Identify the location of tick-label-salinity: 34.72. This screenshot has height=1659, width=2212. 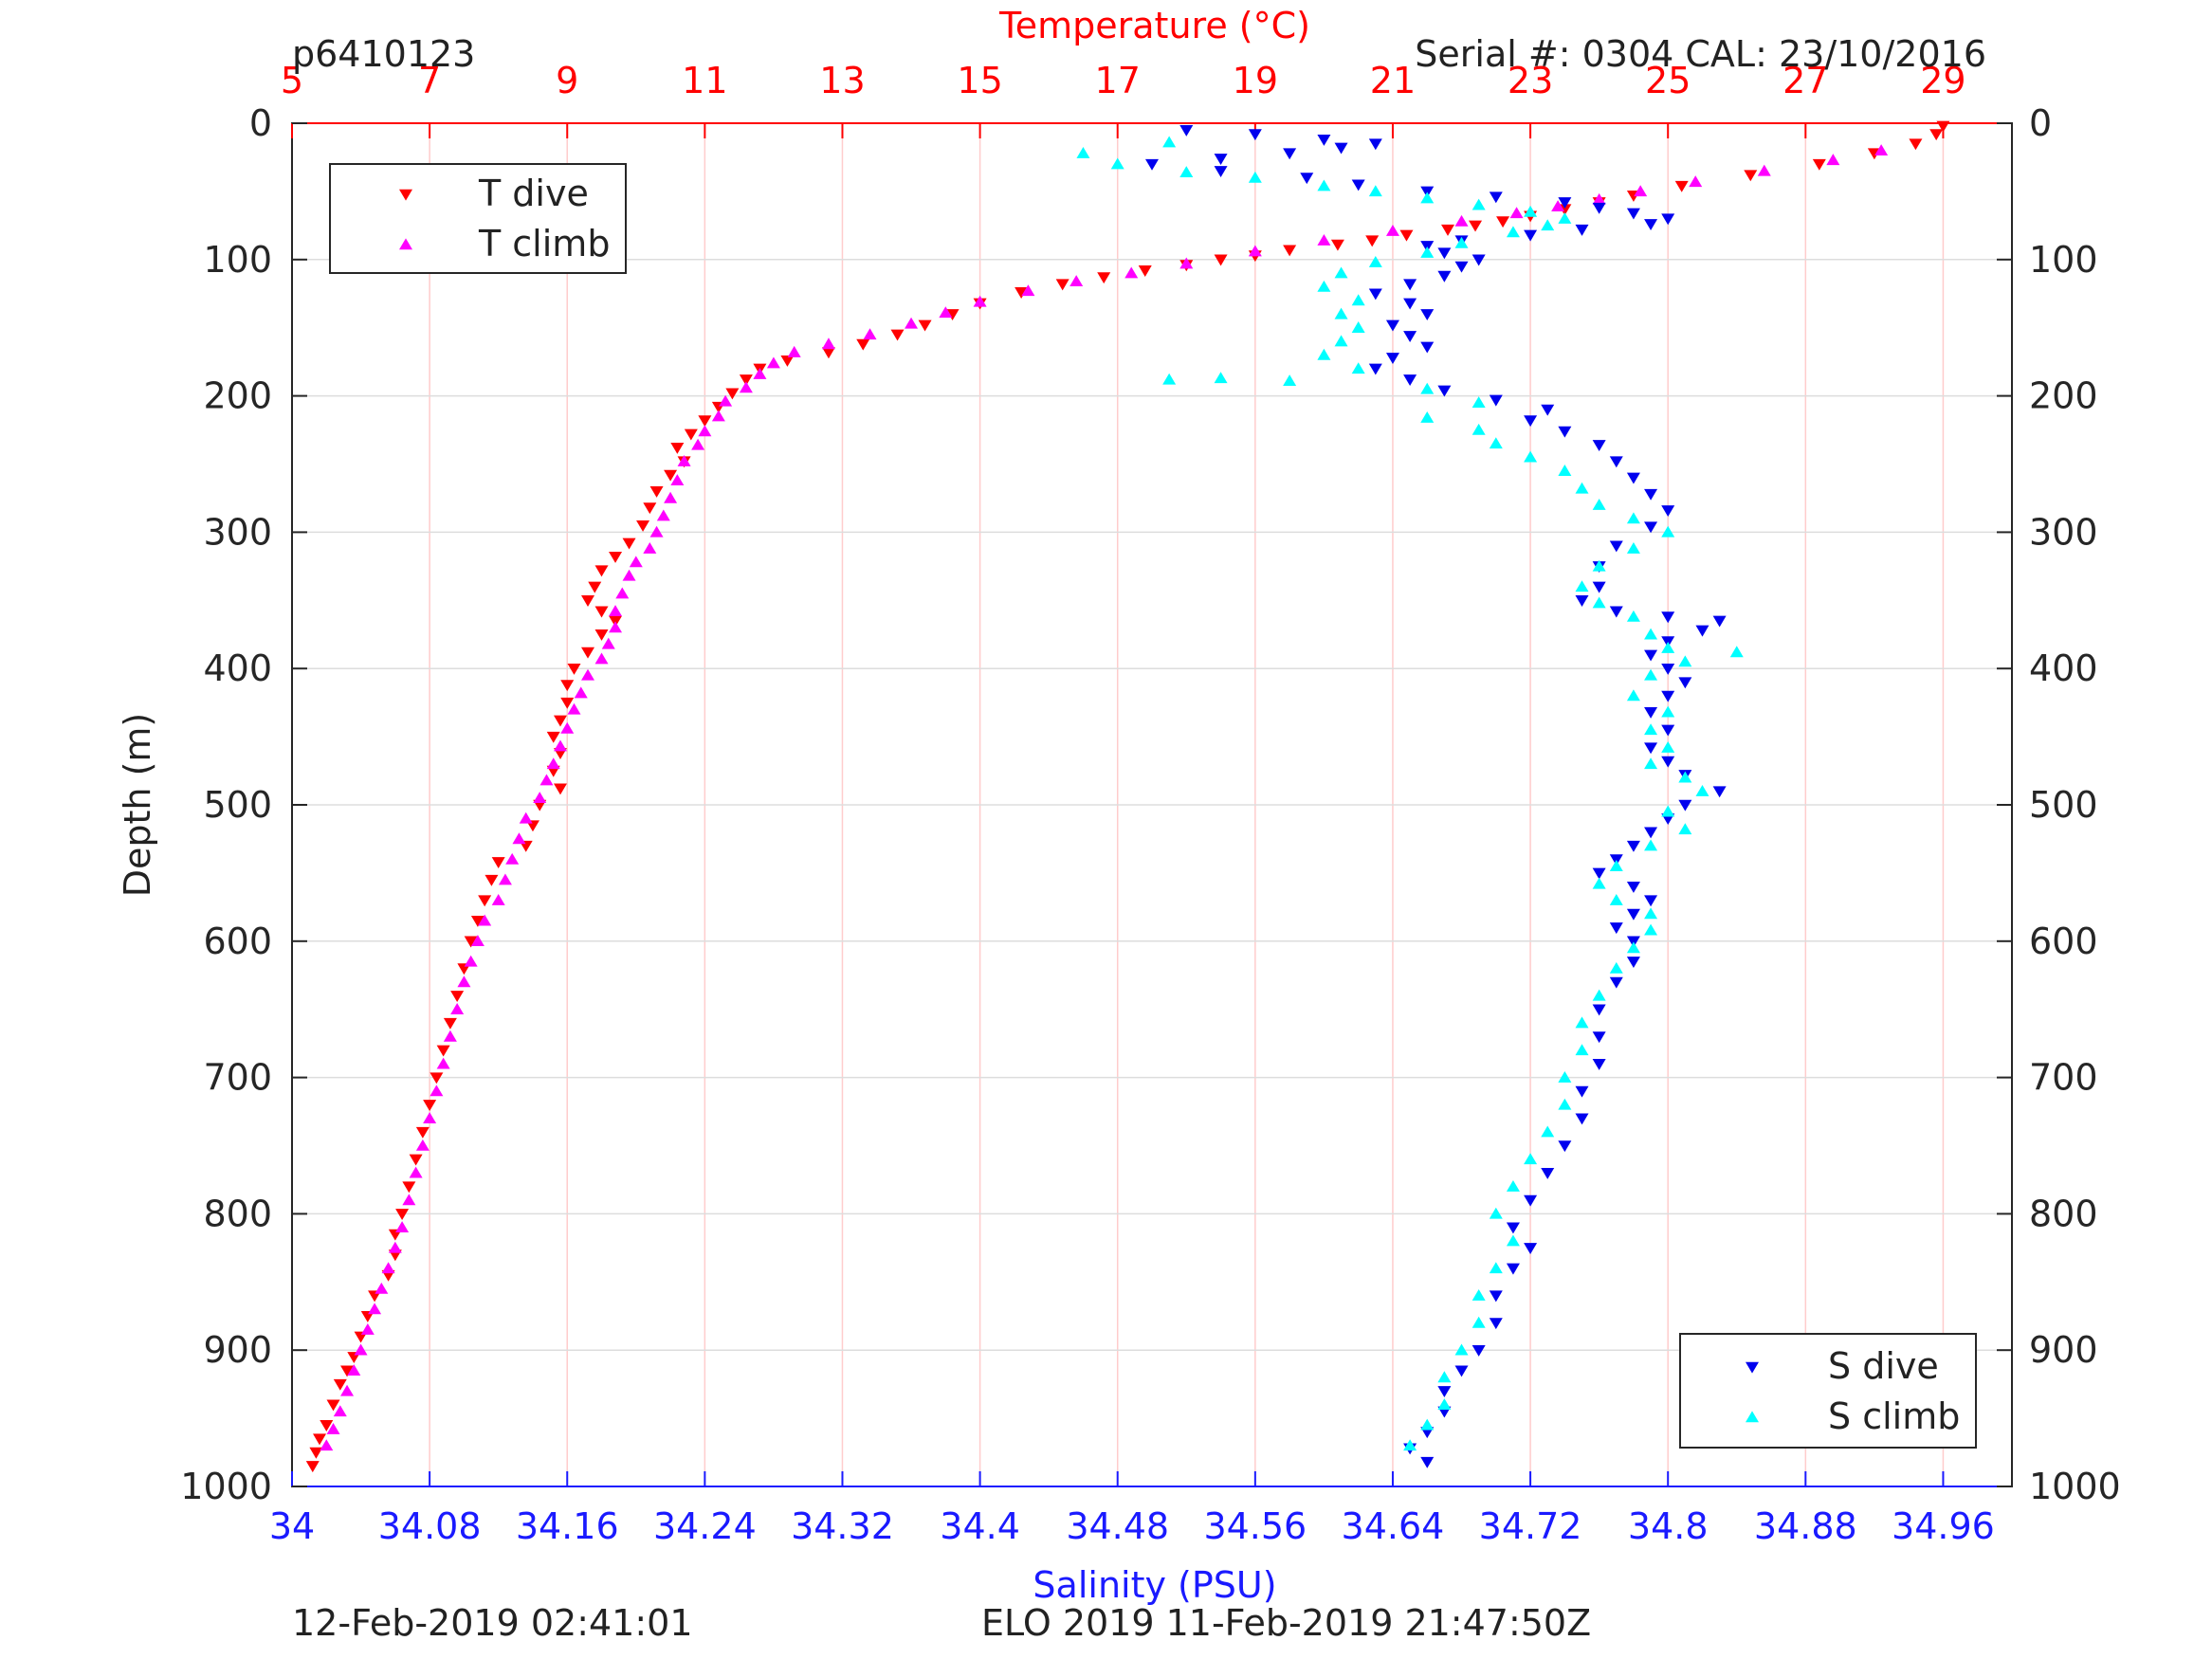
(1530, 1526).